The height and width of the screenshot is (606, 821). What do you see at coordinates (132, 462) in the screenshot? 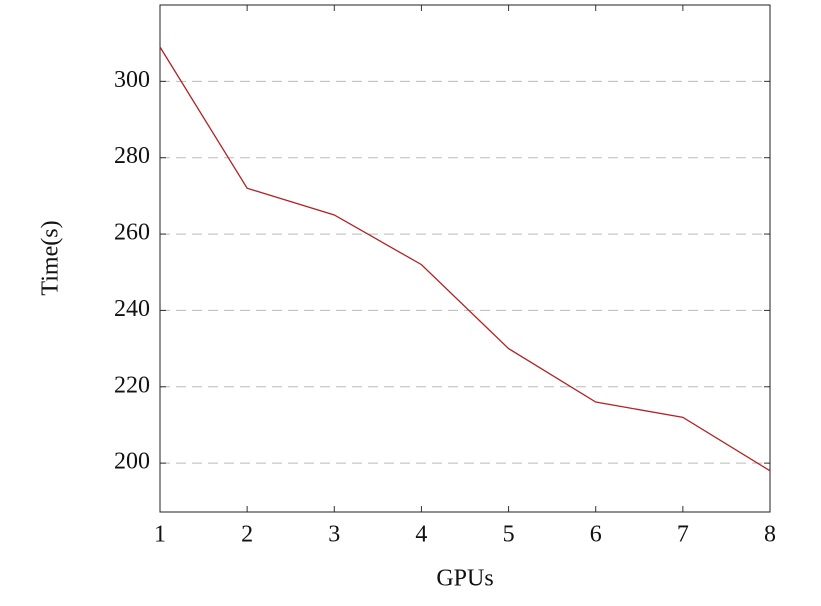
I see `y-tick-label: 200` at bounding box center [132, 462].